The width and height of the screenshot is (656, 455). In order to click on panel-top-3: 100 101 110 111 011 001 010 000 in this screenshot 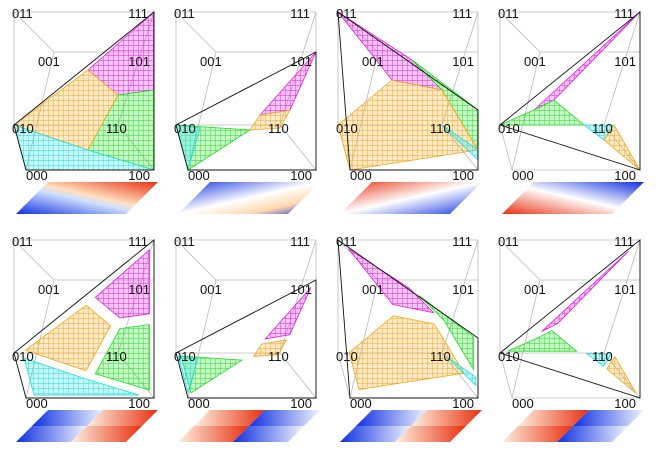, I will do `click(409, 110)`.